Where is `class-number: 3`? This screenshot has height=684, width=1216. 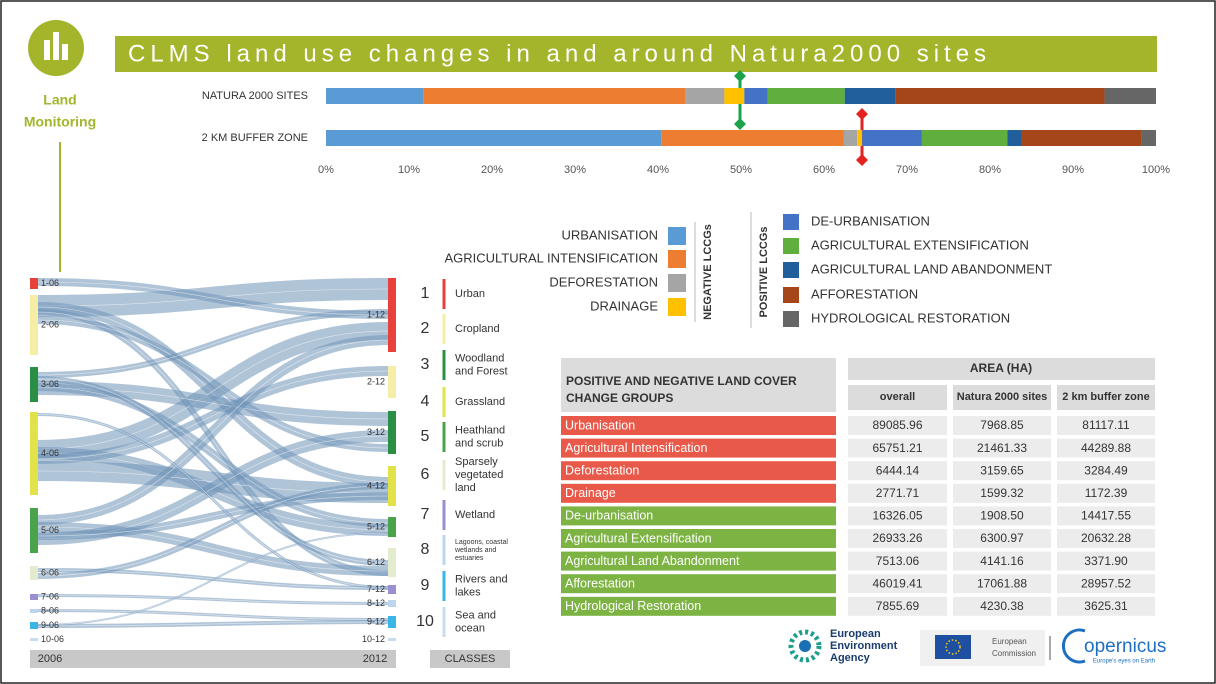
class-number: 3 is located at coordinates (425, 364).